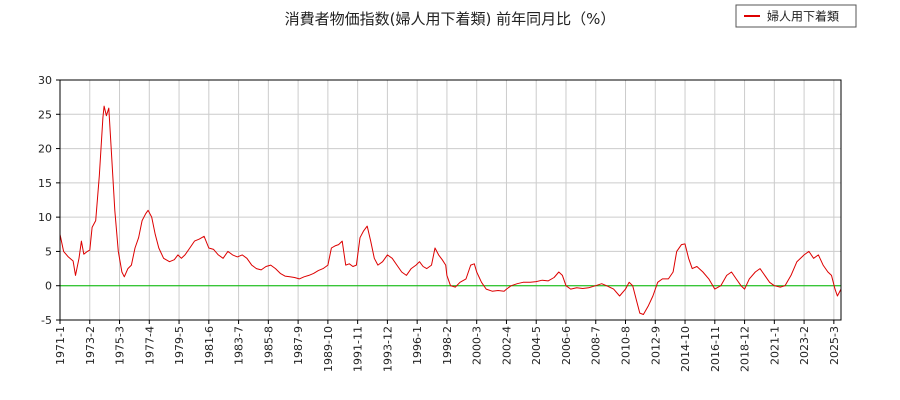  Describe the element at coordinates (774, 345) in the screenshot. I see `x-tick-label: 2021-1` at that location.